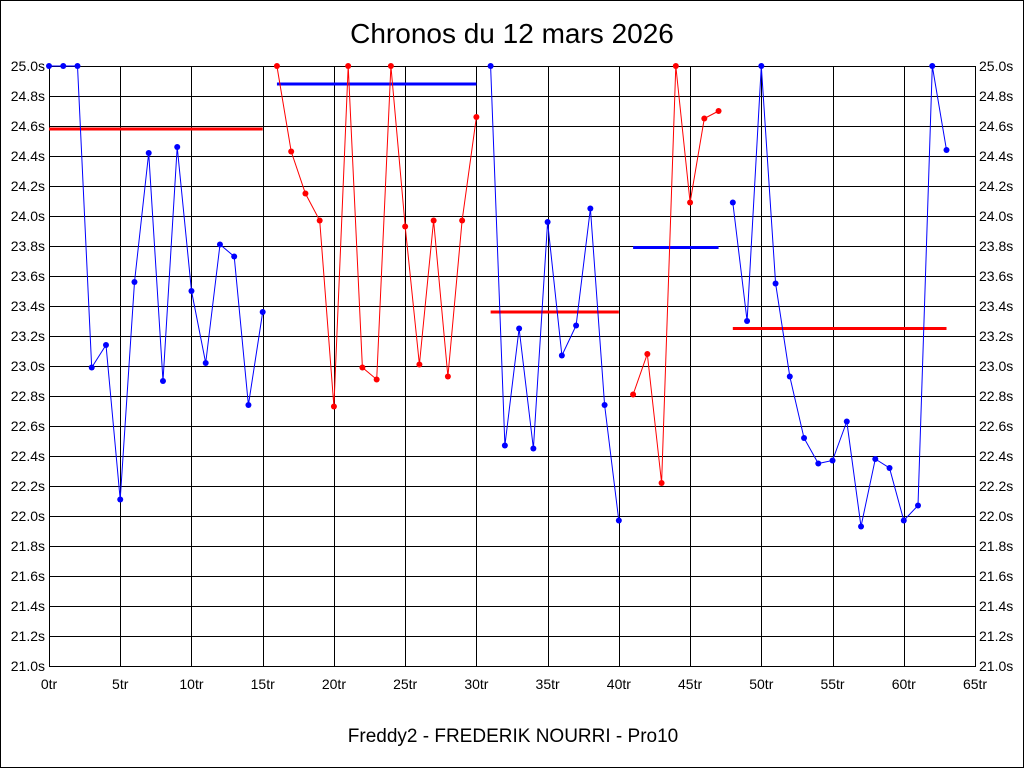 The height and width of the screenshot is (768, 1024). I want to click on chart-footer-label: Freddy2 - FREDERIK NOURRI - Pro10, so click(513, 736).